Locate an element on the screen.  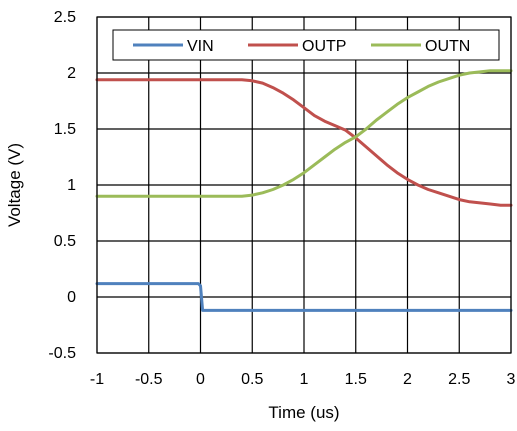
y-tick-label: 0 is located at coordinates (71, 297).